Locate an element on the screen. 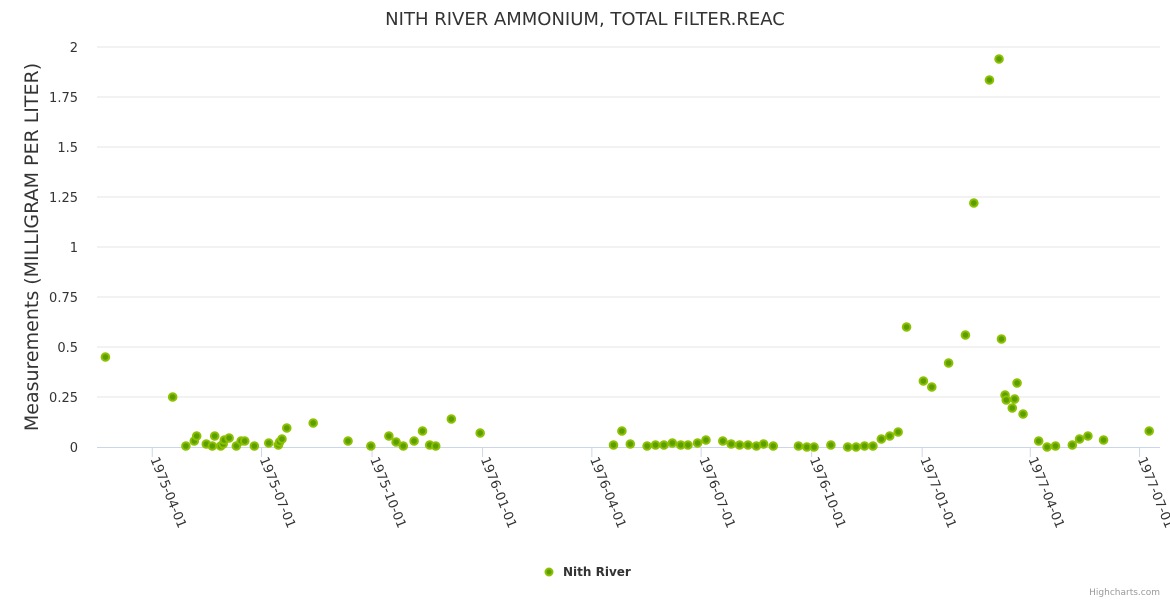 Image resolution: width=1170 pixels, height=605 pixels. y-tick-label: 1.5 is located at coordinates (67, 148).